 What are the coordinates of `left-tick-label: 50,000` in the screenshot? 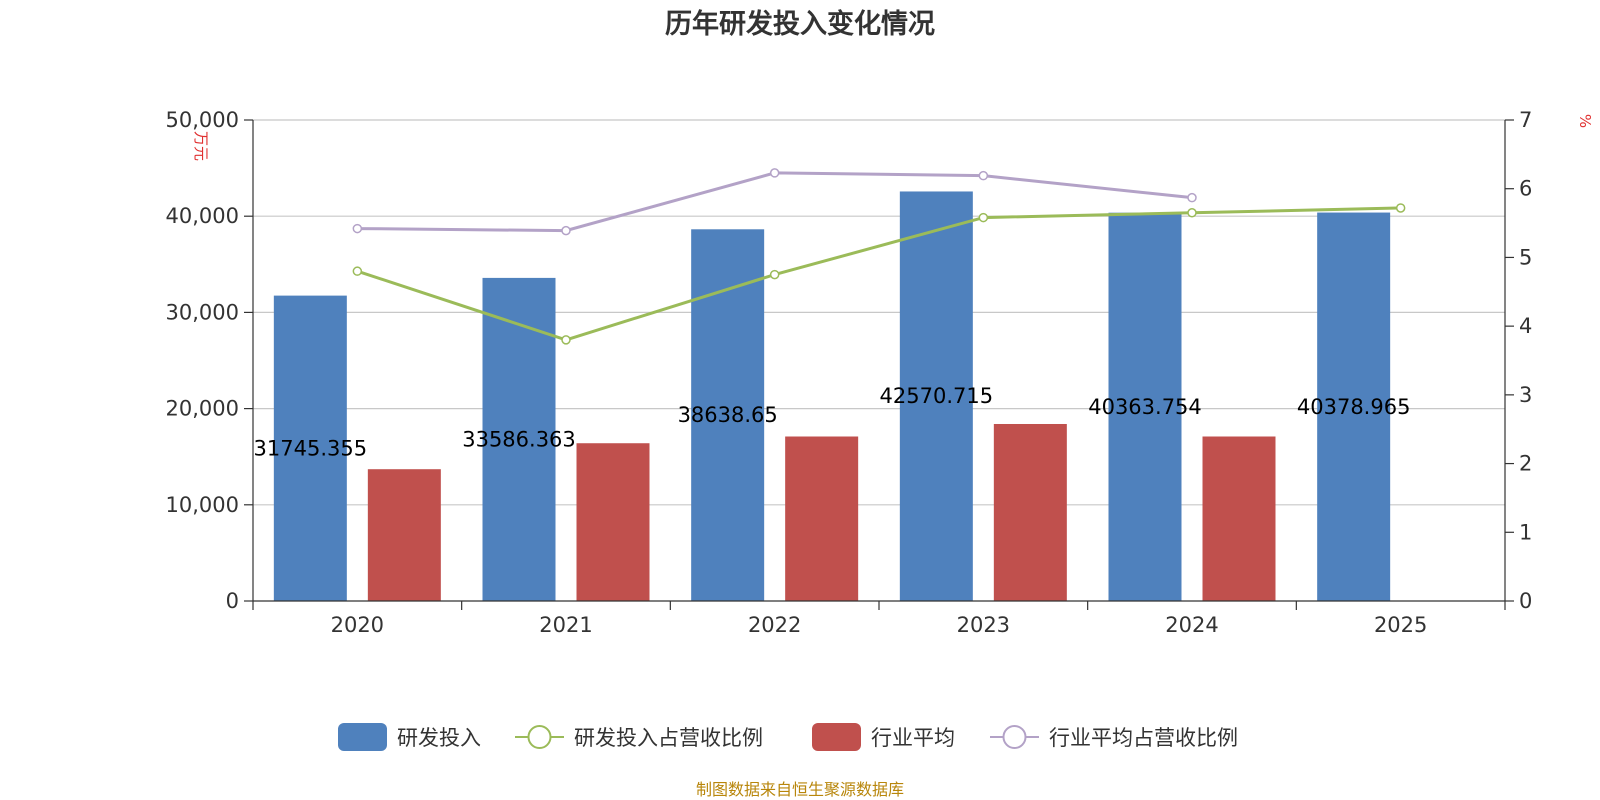 It's located at (202, 120).